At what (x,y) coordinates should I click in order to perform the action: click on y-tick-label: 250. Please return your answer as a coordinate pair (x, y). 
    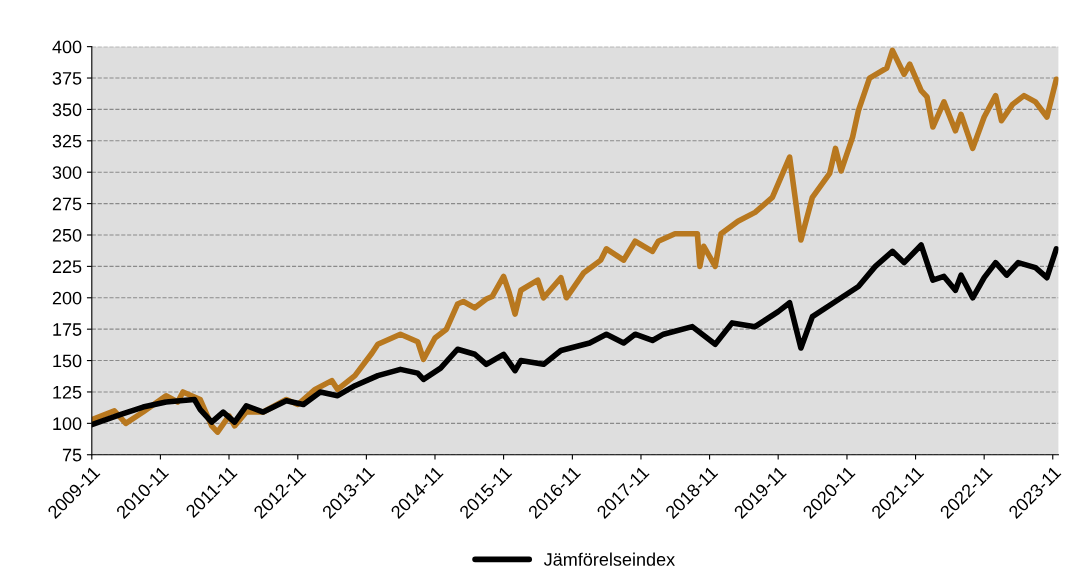
    Looking at the image, I should click on (67, 235).